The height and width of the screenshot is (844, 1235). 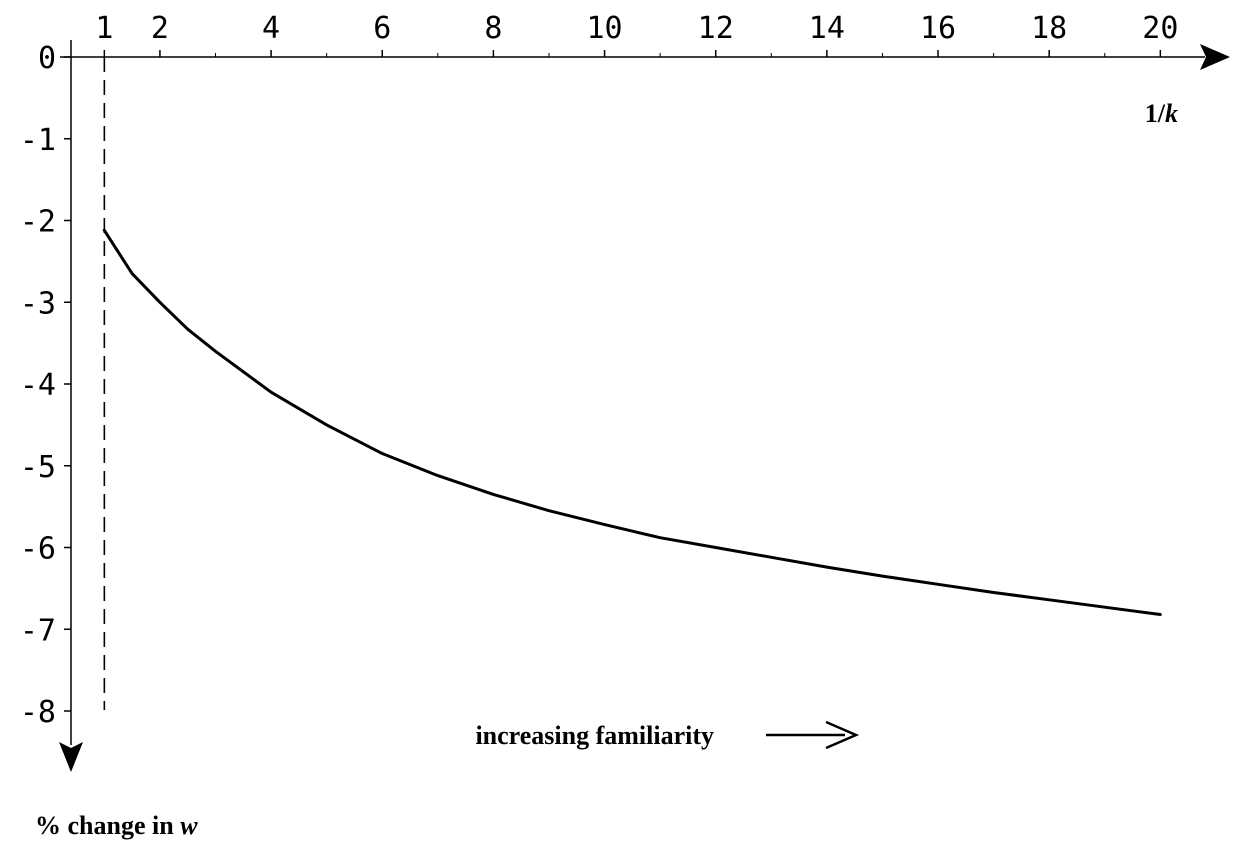 I want to click on y-tick-label: -5, so click(x=38, y=467).